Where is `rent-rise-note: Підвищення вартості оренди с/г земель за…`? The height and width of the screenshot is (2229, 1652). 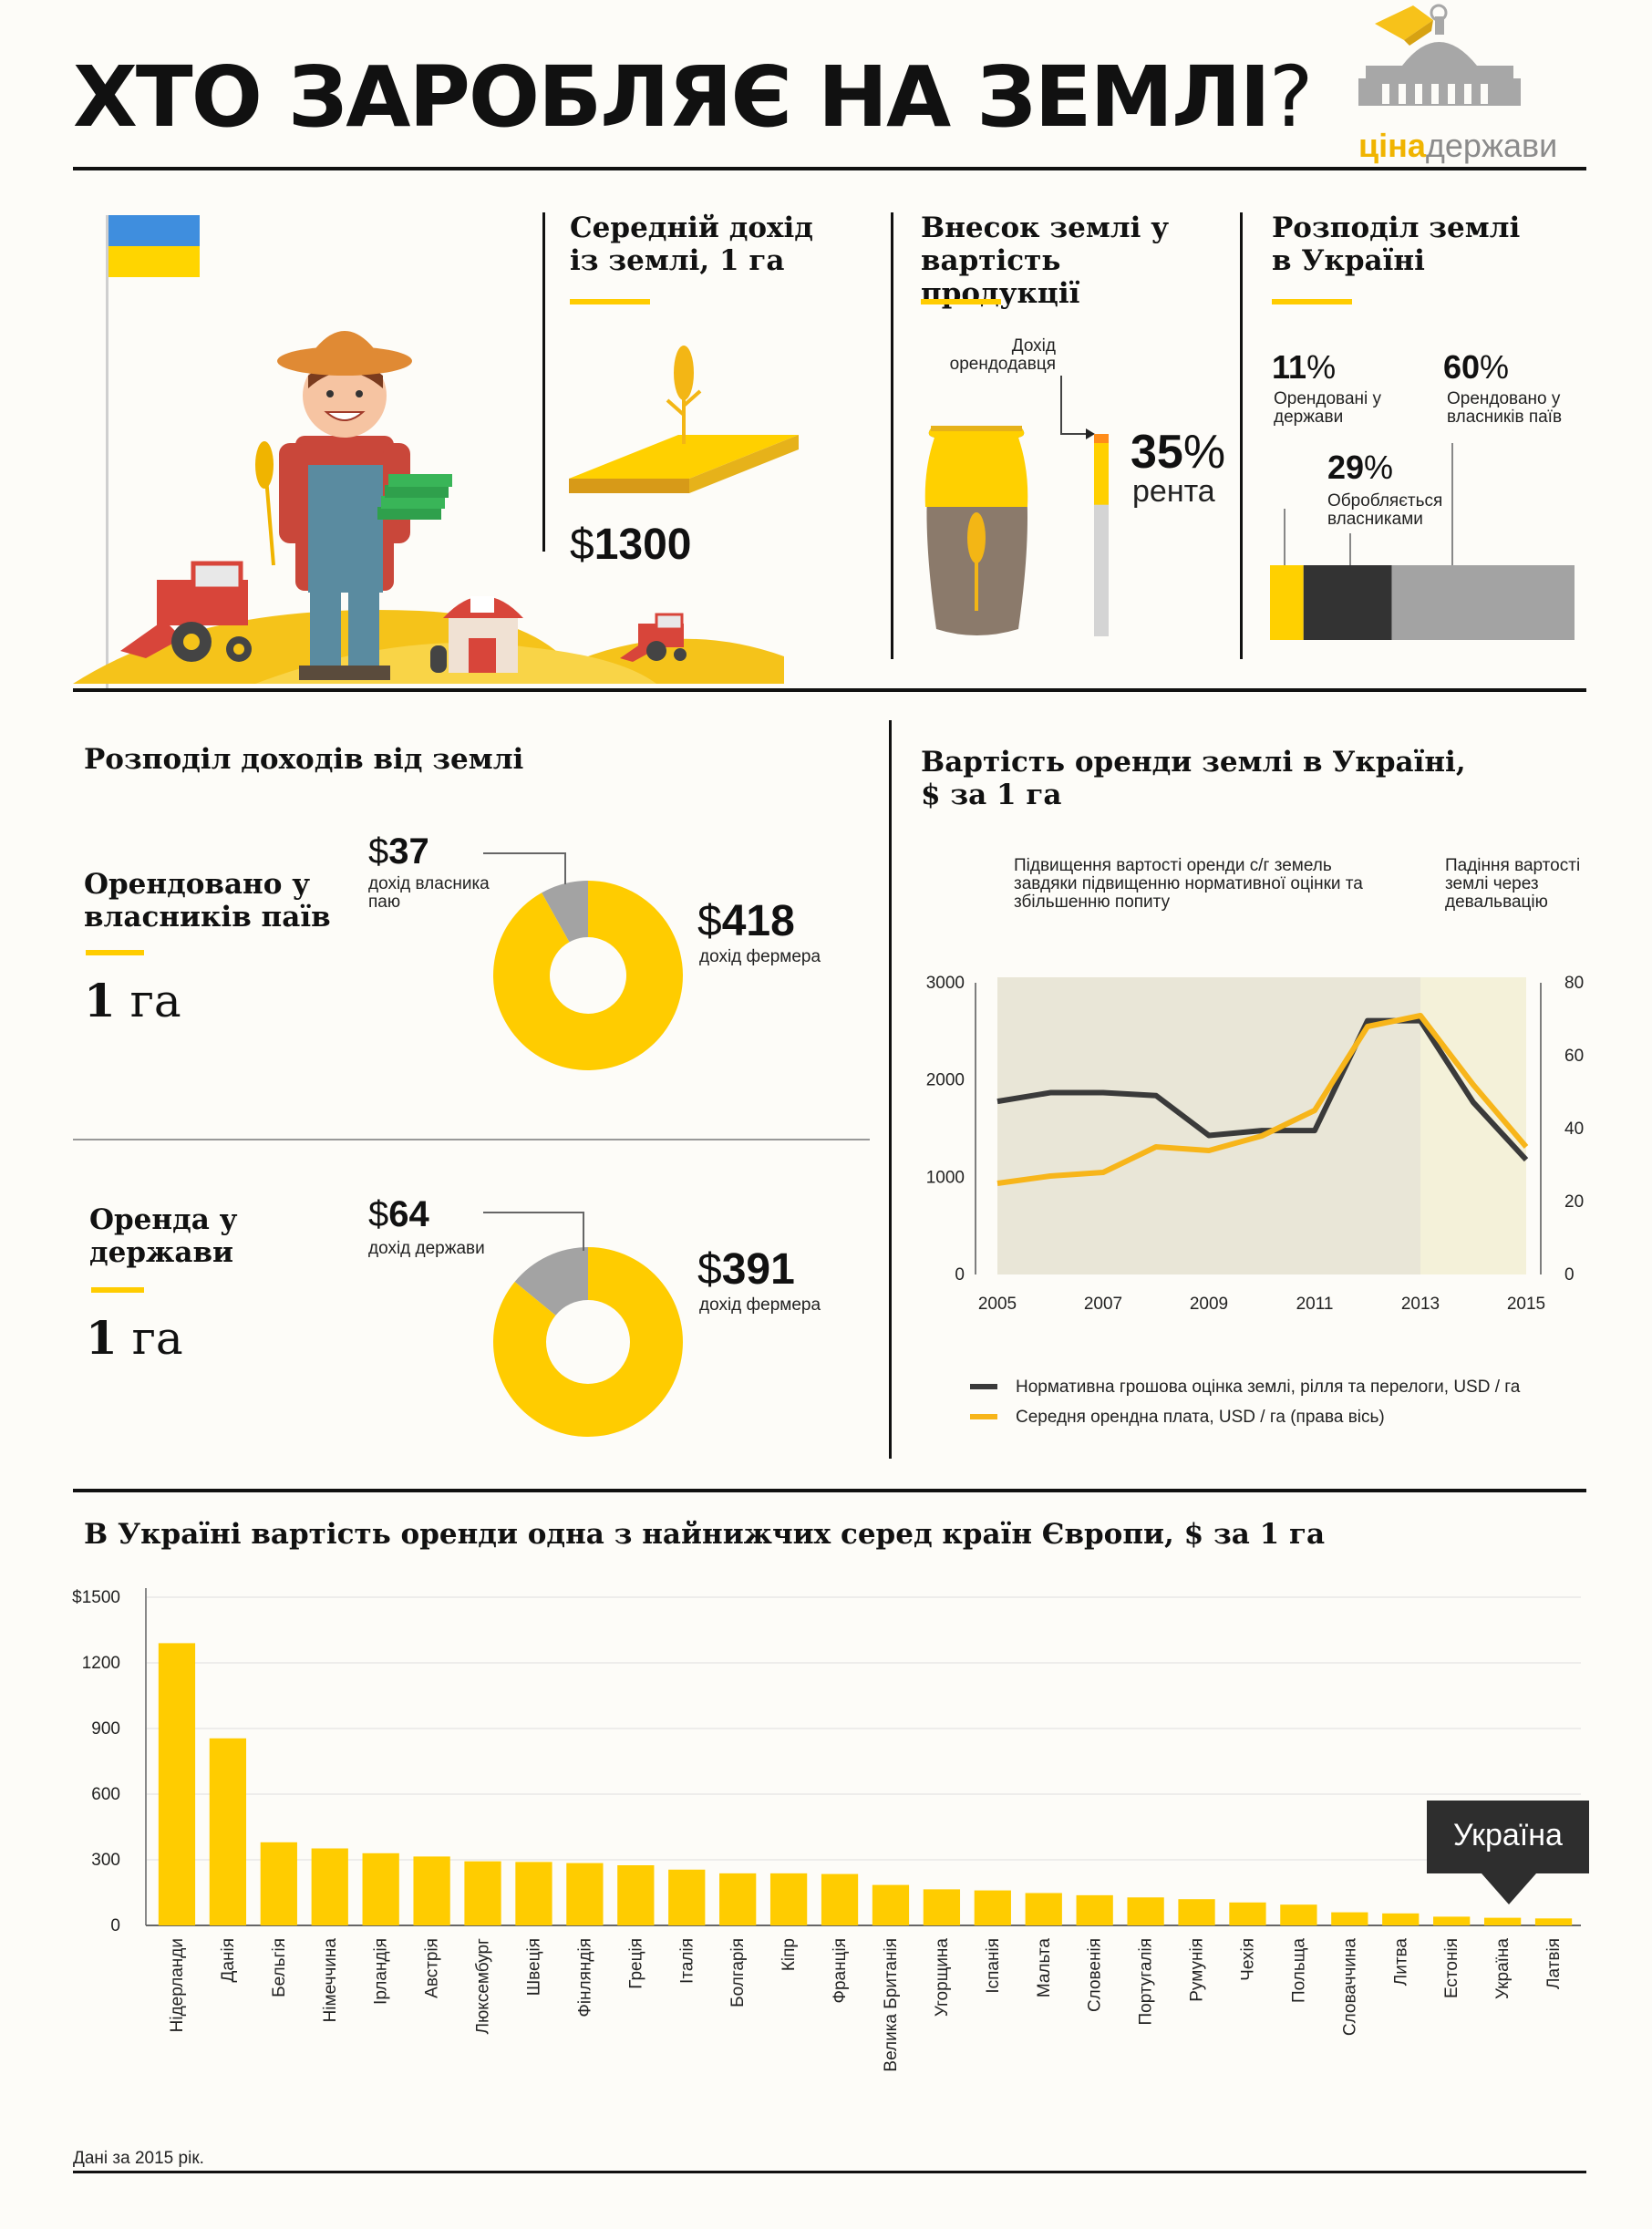 rent-rise-note: Підвищення вартості оренди с/г земель за… is located at coordinates (1188, 884).